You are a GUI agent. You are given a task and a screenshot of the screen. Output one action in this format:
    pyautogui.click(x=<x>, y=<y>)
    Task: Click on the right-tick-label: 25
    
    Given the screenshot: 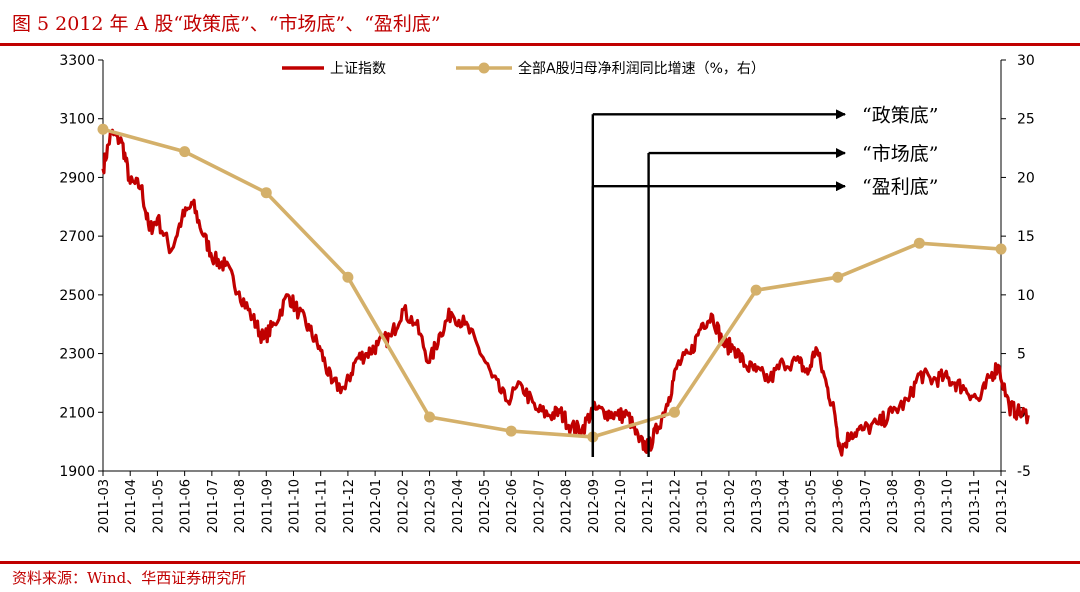 What is the action you would take?
    pyautogui.click(x=1026, y=120)
    